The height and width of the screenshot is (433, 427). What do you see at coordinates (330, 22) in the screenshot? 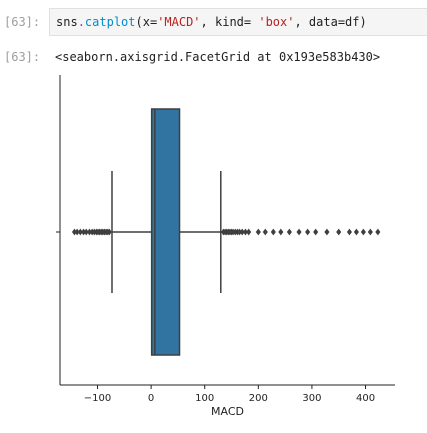
I see `code-token-sep2: , data=df)` at bounding box center [330, 22].